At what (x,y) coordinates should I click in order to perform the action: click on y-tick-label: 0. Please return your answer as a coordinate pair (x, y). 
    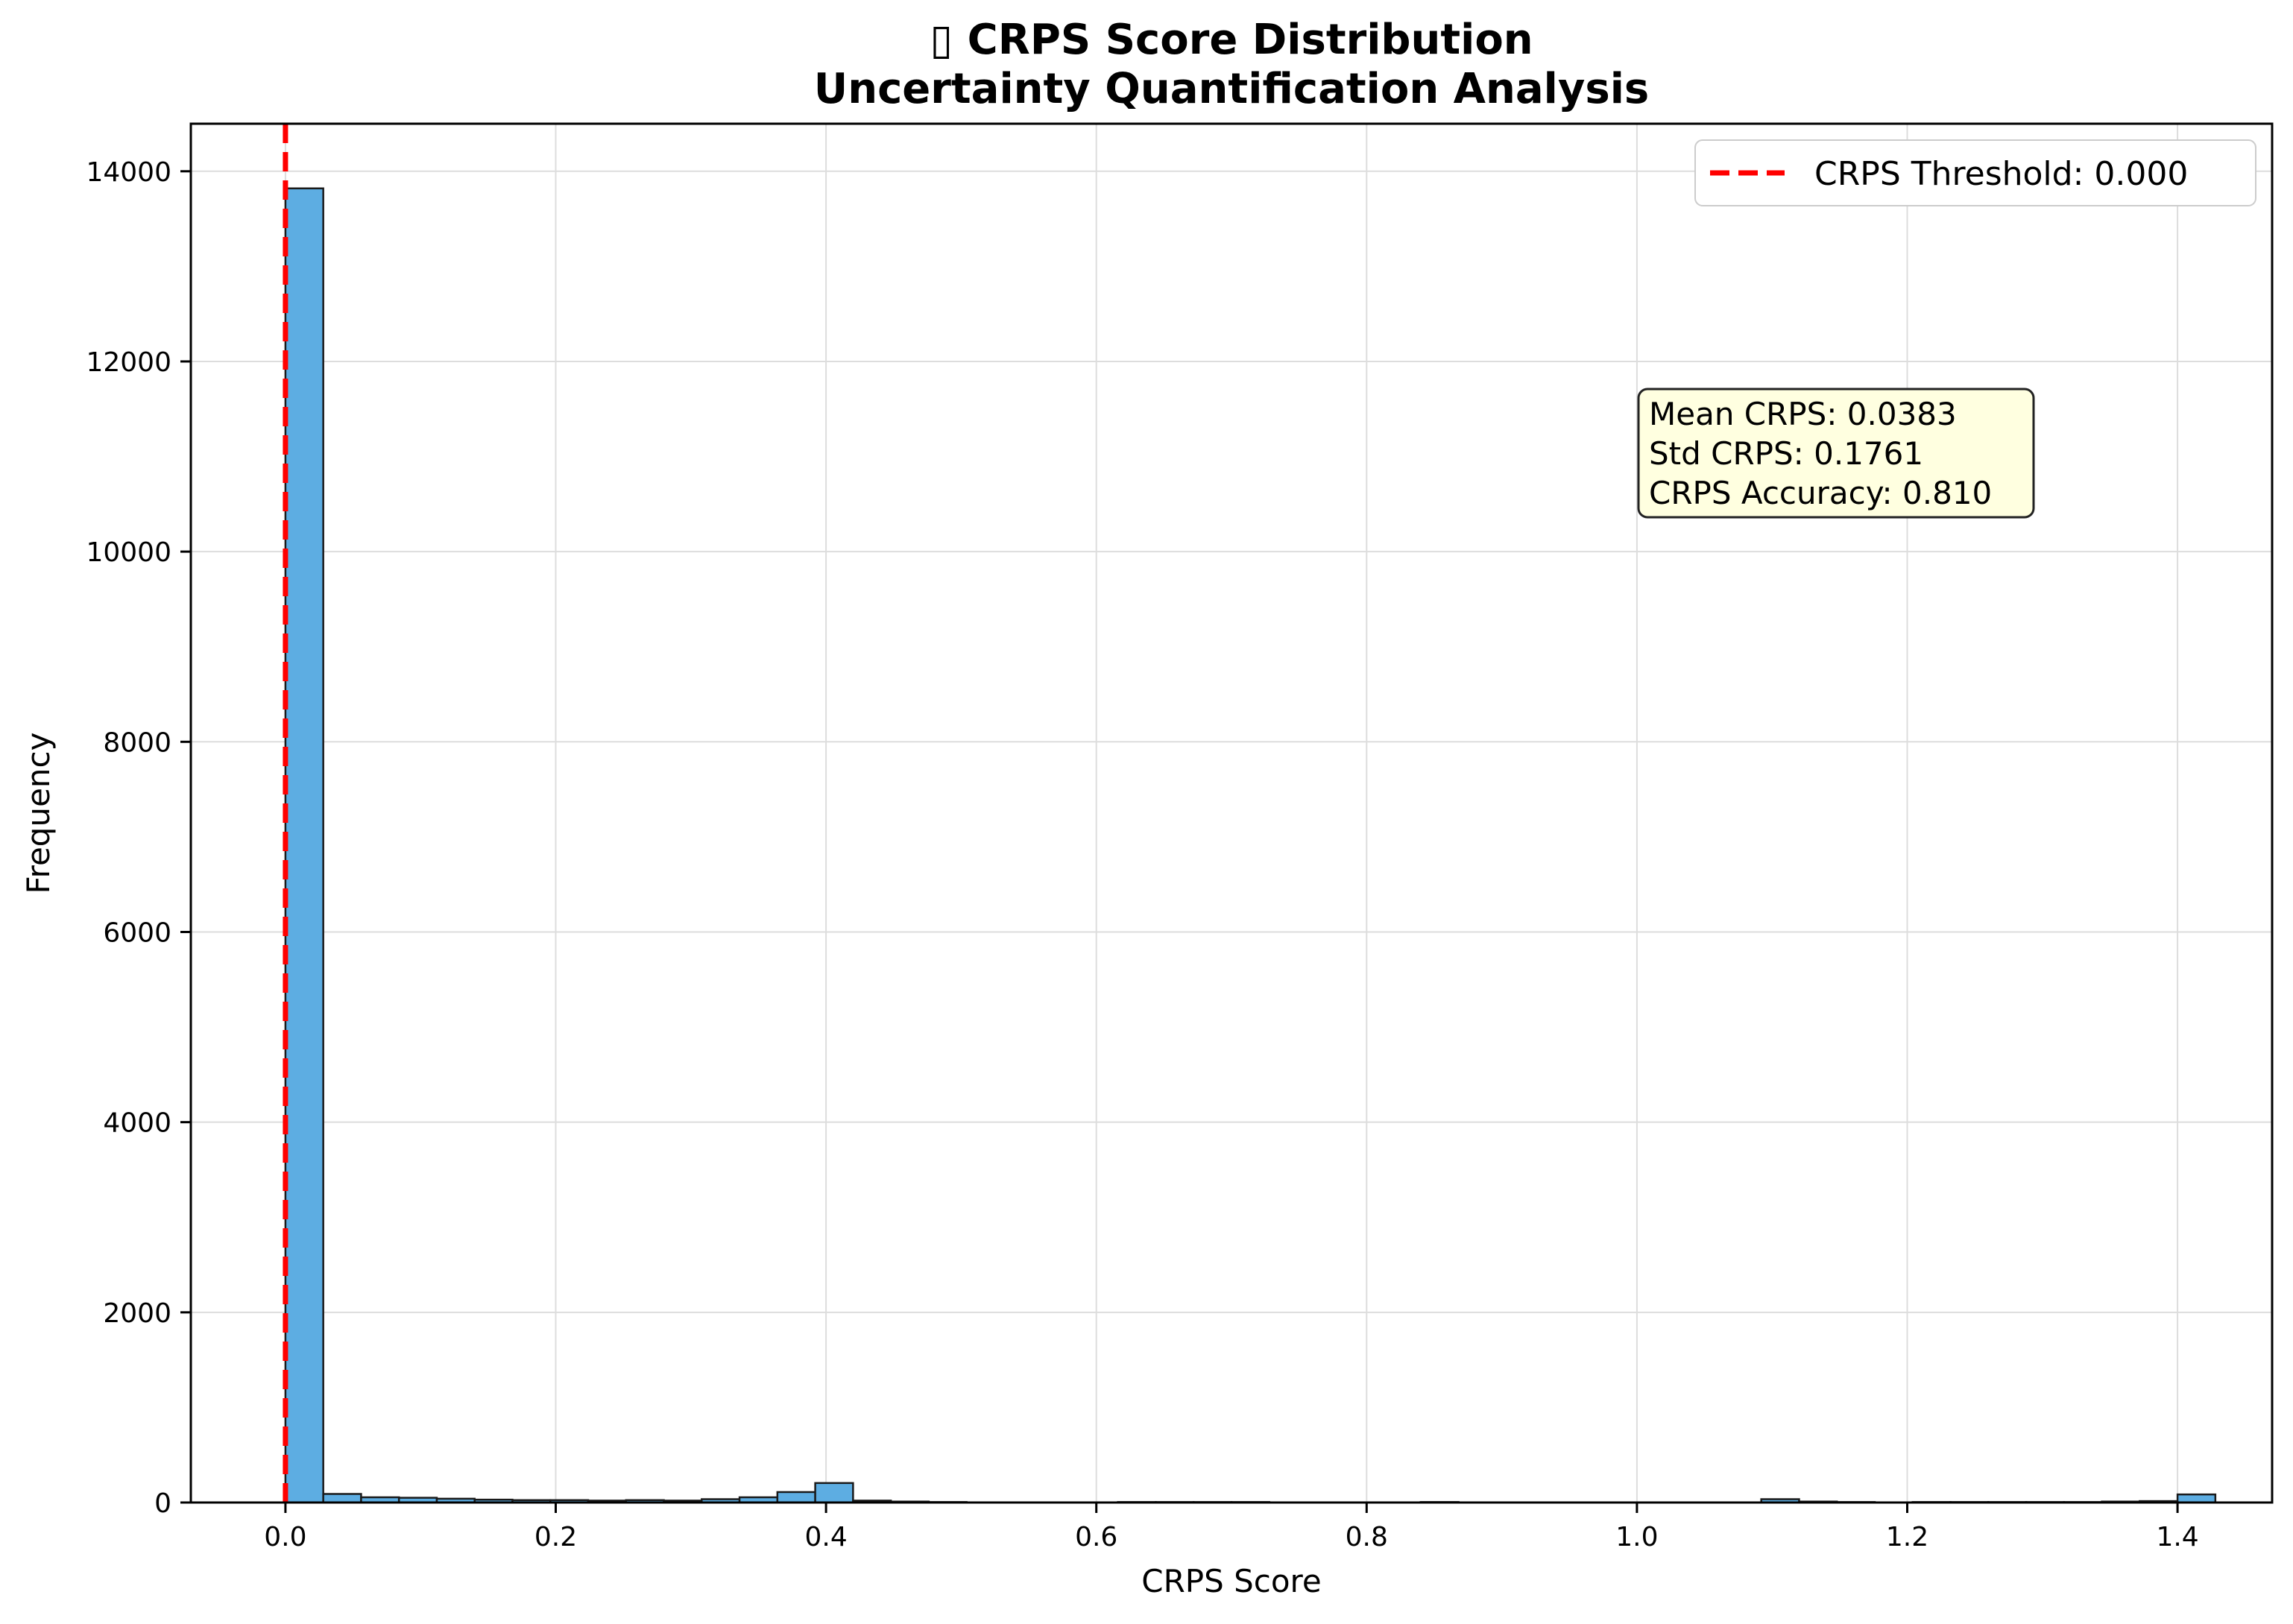
    Looking at the image, I should click on (163, 1503).